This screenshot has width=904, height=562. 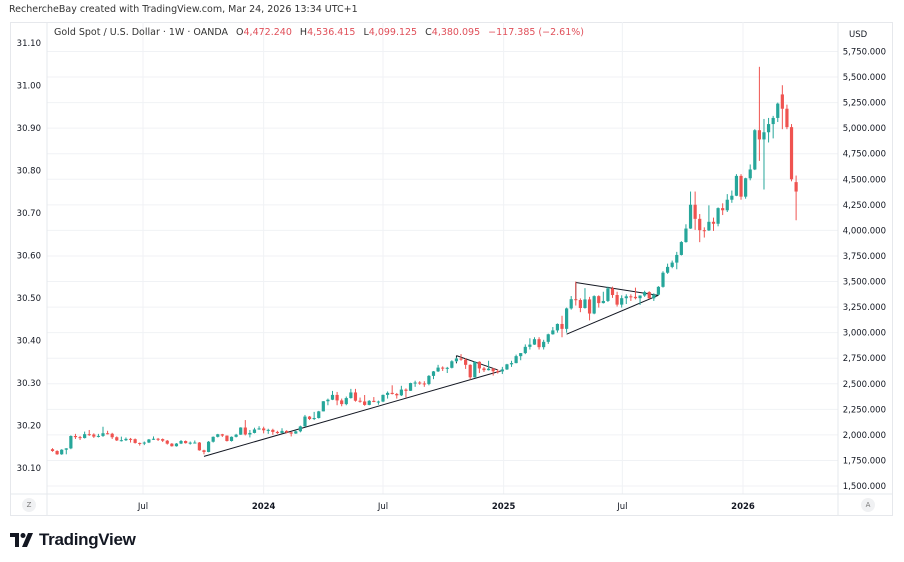 What do you see at coordinates (141, 32) in the screenshot?
I see `symbol-title: Gold Spot / U.S. Dollar · 1W · OANDA` at bounding box center [141, 32].